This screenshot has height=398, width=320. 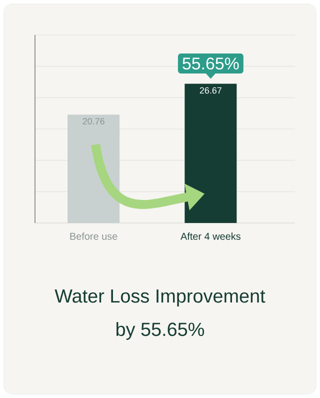 What do you see at coordinates (210, 236) in the screenshot?
I see `x-tick-label: After 4 weeks` at bounding box center [210, 236].